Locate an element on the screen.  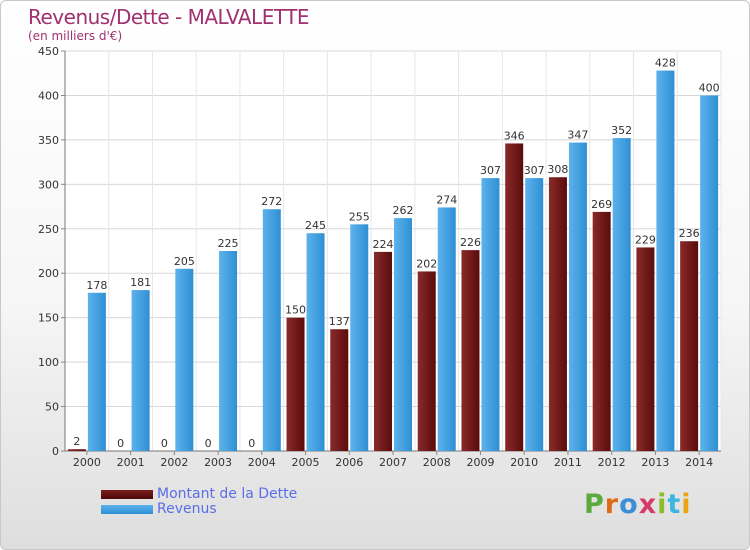
label-revenus-2004: 272 is located at coordinates (271, 201).